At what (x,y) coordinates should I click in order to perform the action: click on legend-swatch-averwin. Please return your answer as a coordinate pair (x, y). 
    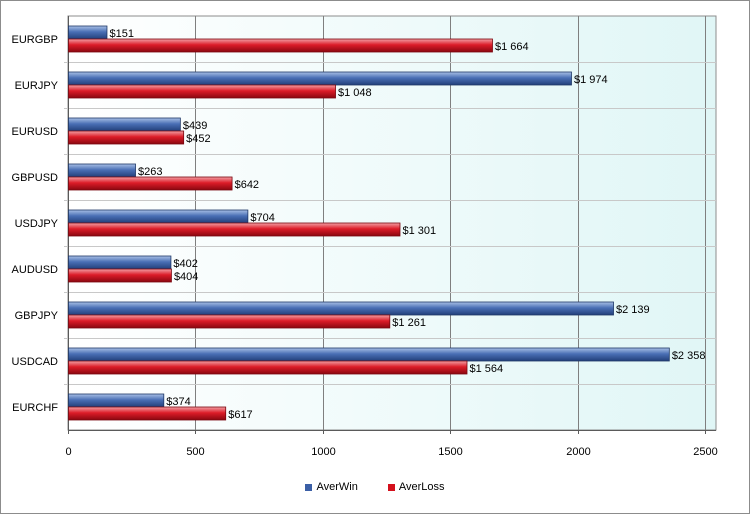
    Looking at the image, I should click on (309, 487).